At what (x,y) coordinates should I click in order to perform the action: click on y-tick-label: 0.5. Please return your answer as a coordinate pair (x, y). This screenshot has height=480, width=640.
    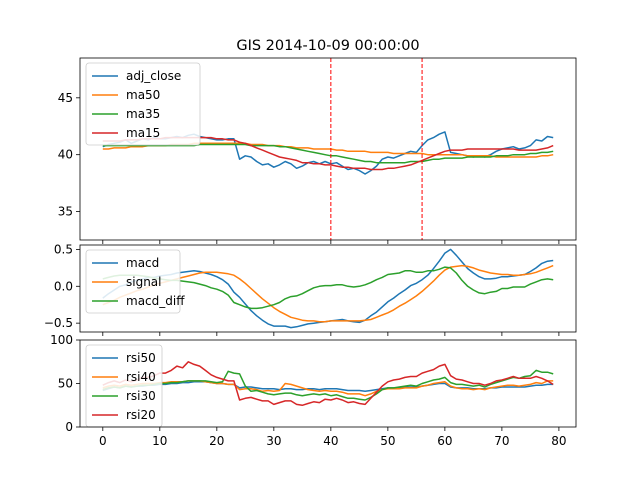
    Looking at the image, I should click on (63, 249).